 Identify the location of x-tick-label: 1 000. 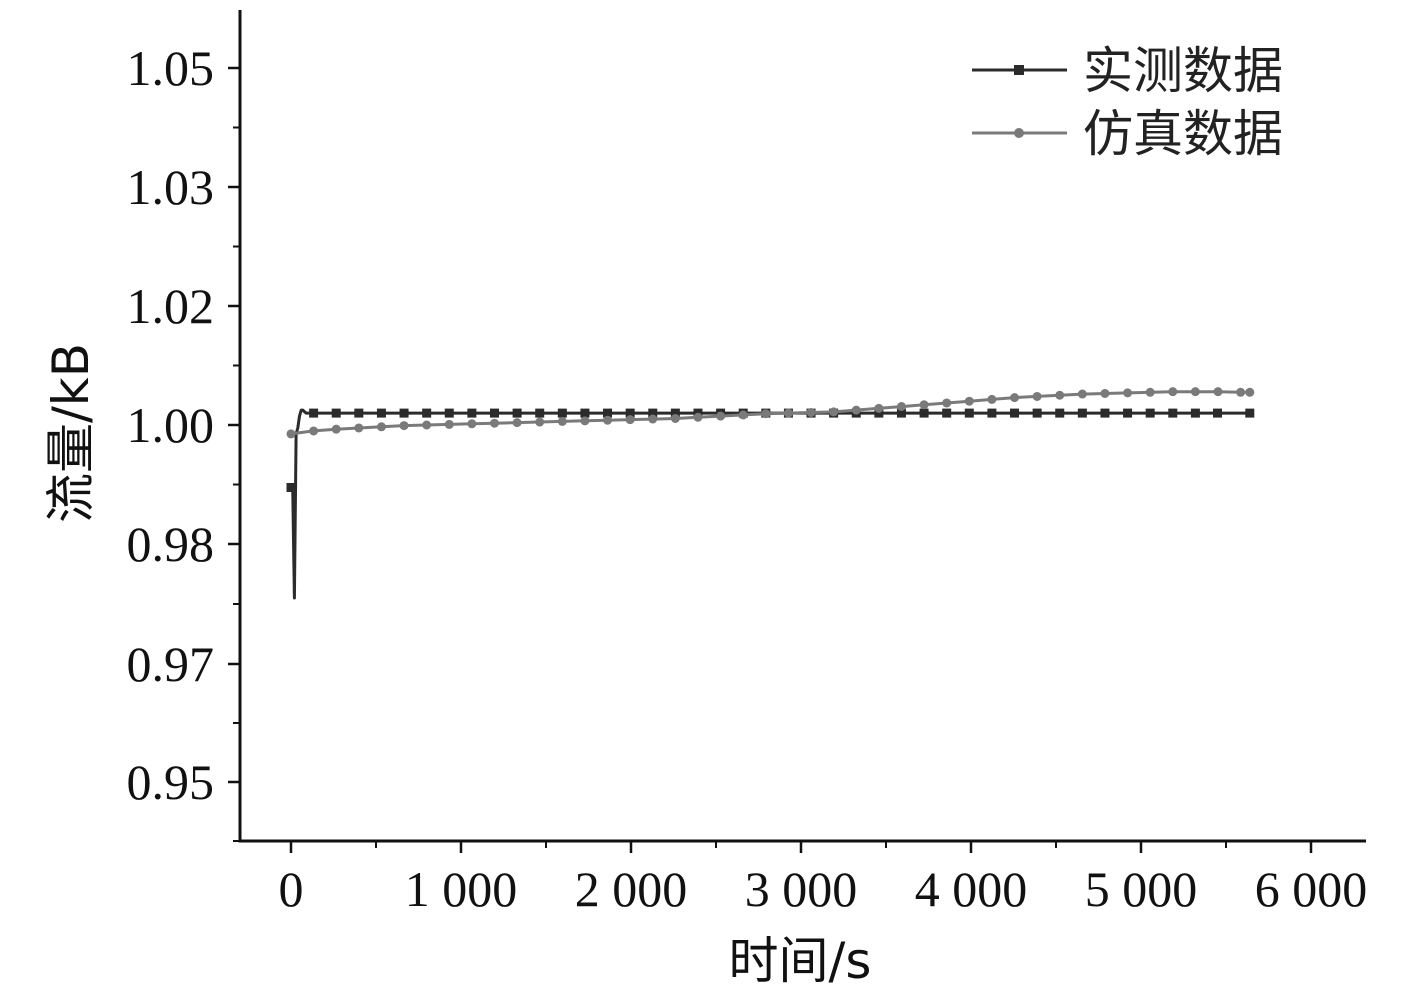
(461, 889).